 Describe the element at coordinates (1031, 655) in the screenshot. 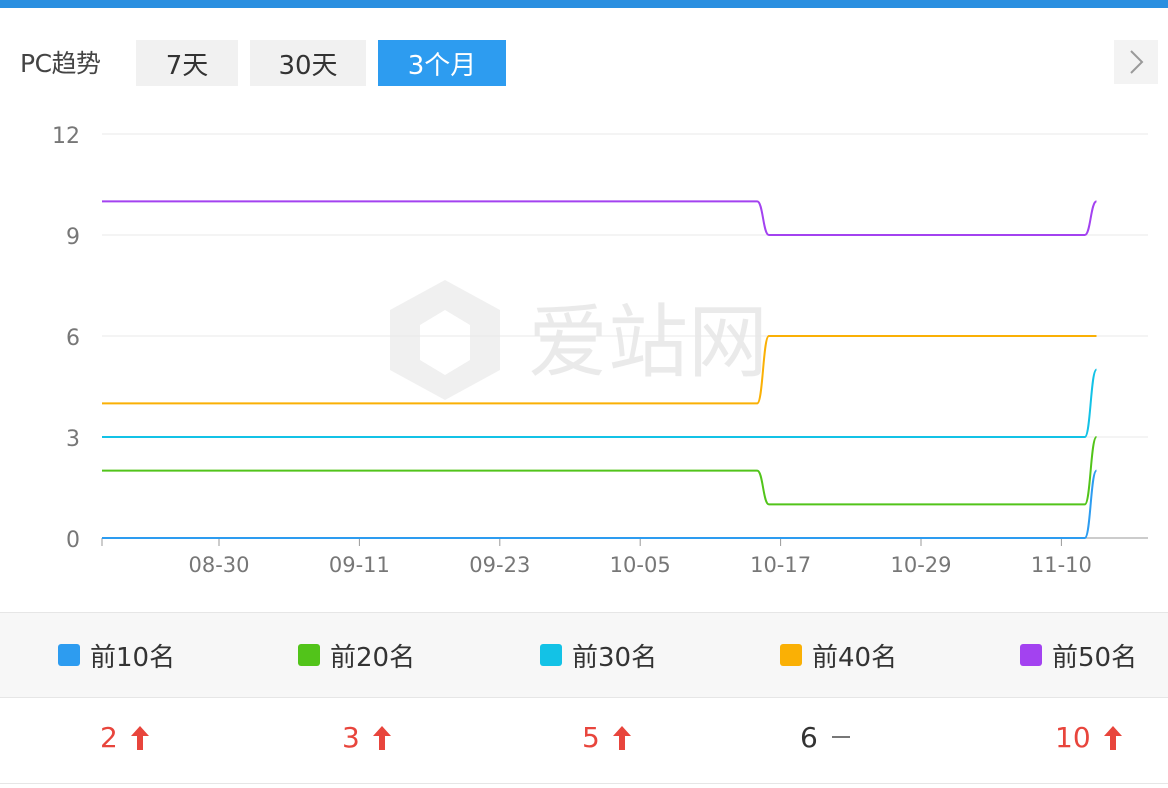

I see `legend-swatch-top50` at that location.